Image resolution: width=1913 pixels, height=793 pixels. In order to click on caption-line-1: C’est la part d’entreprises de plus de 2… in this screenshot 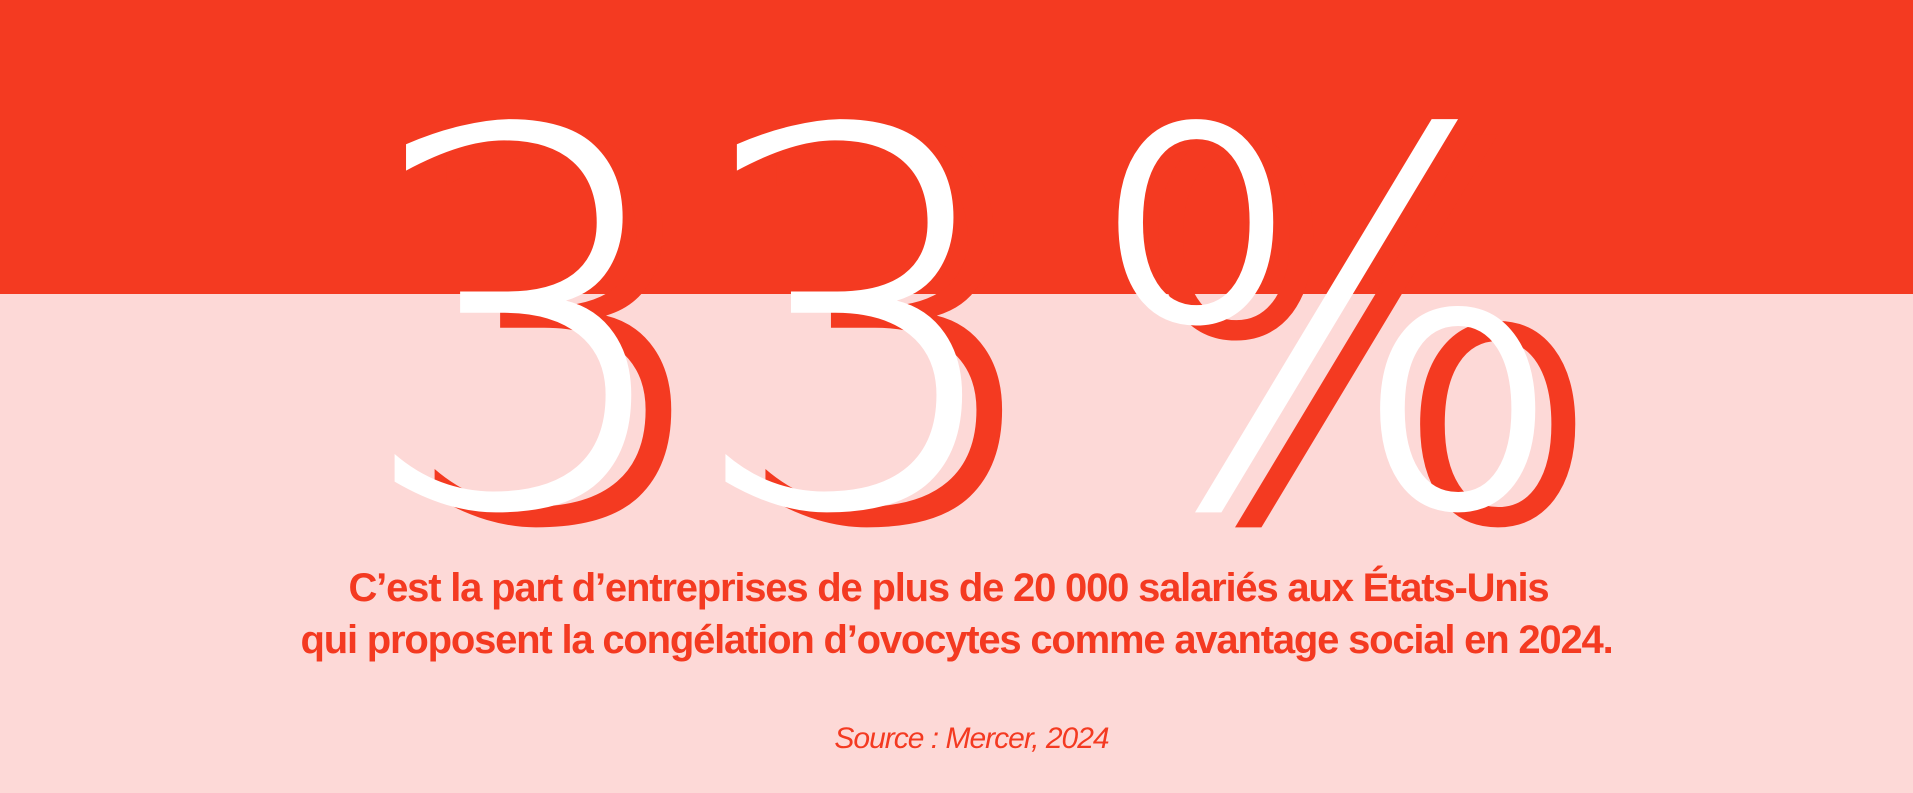, I will do `click(949, 588)`.